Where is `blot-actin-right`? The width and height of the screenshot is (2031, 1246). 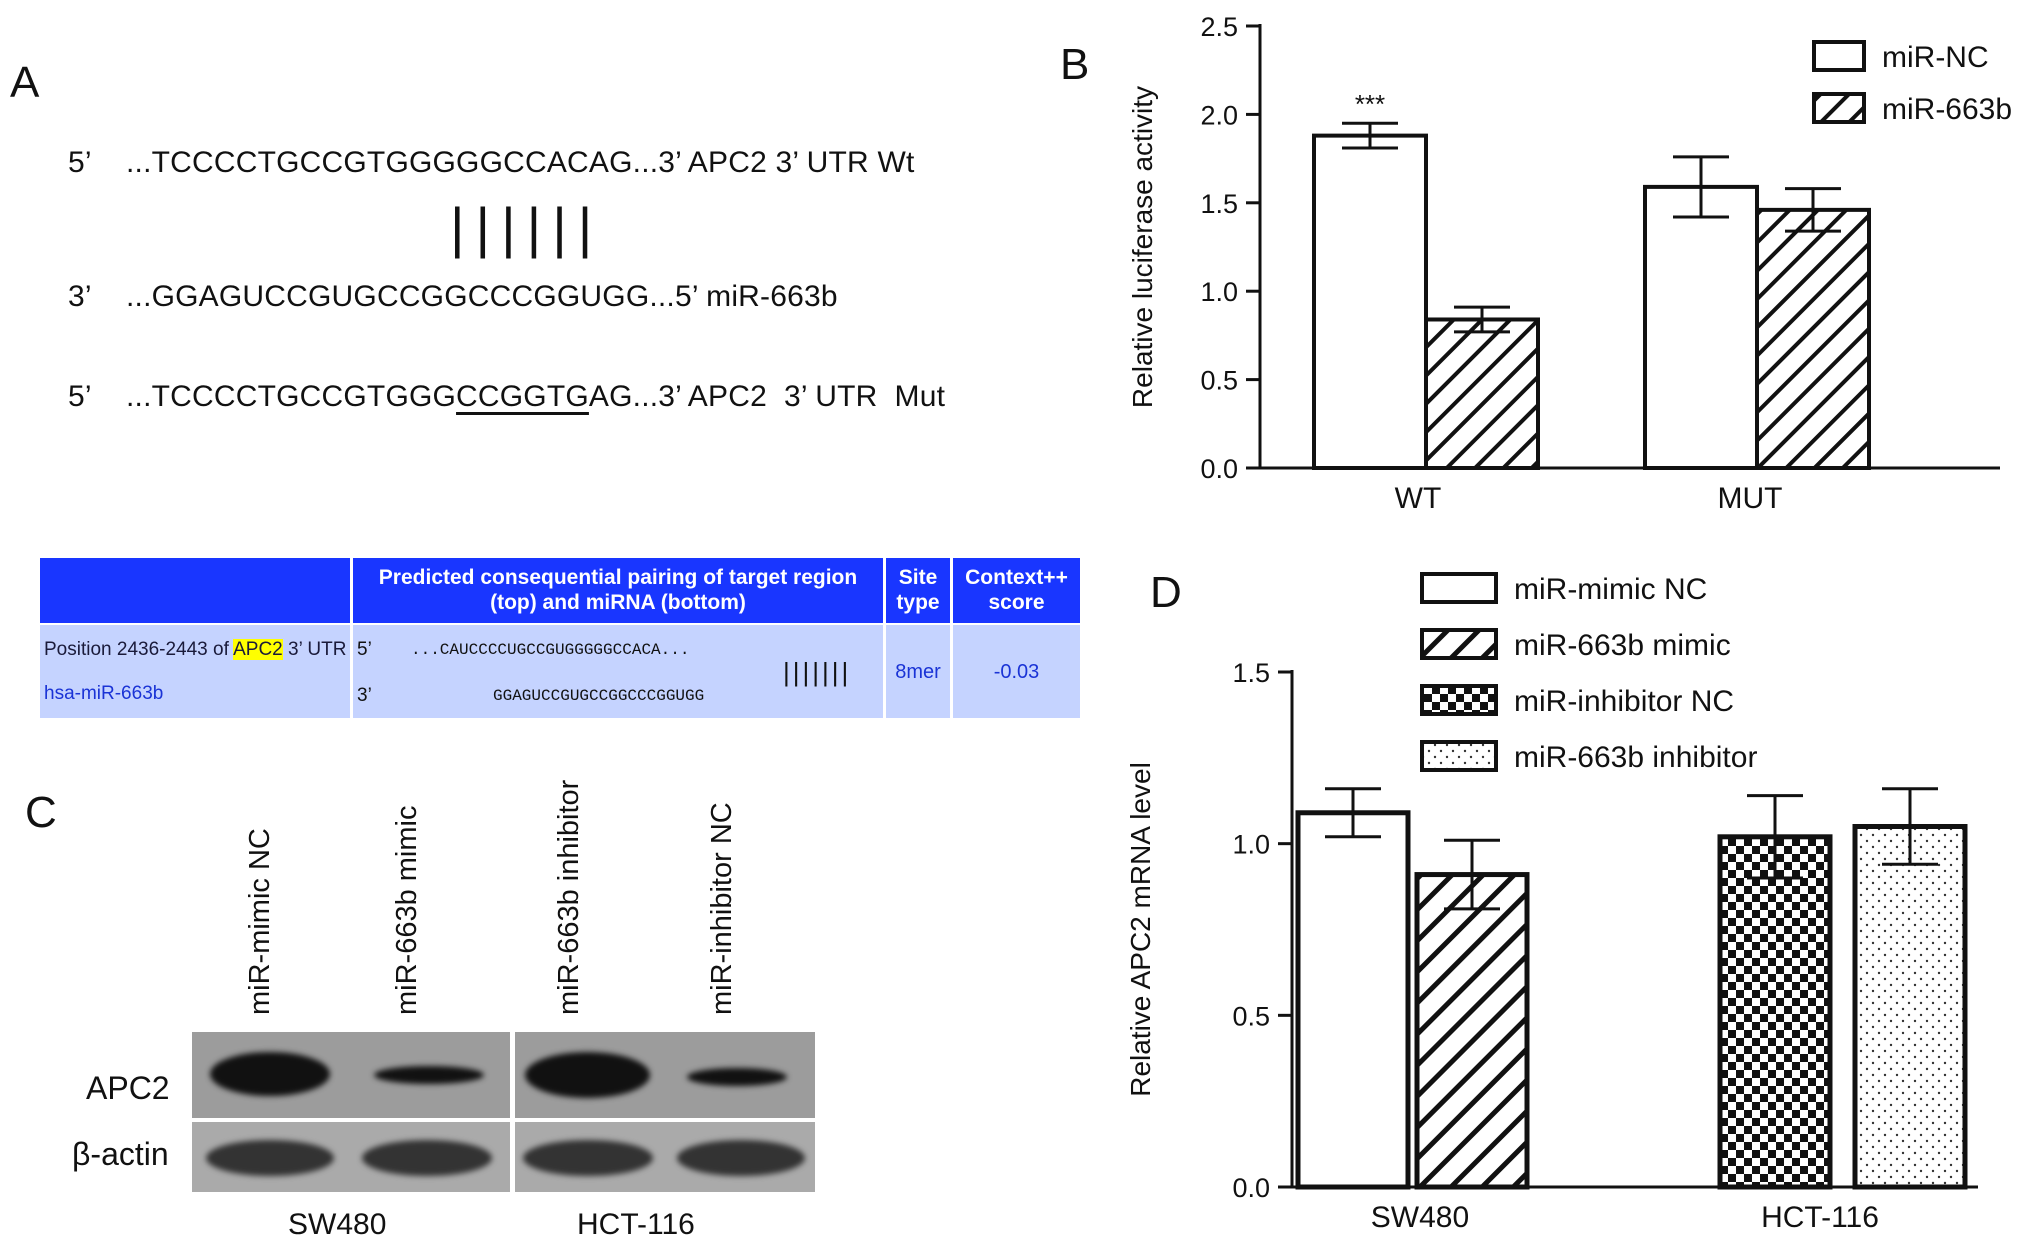
blot-actin-right is located at coordinates (665, 1157).